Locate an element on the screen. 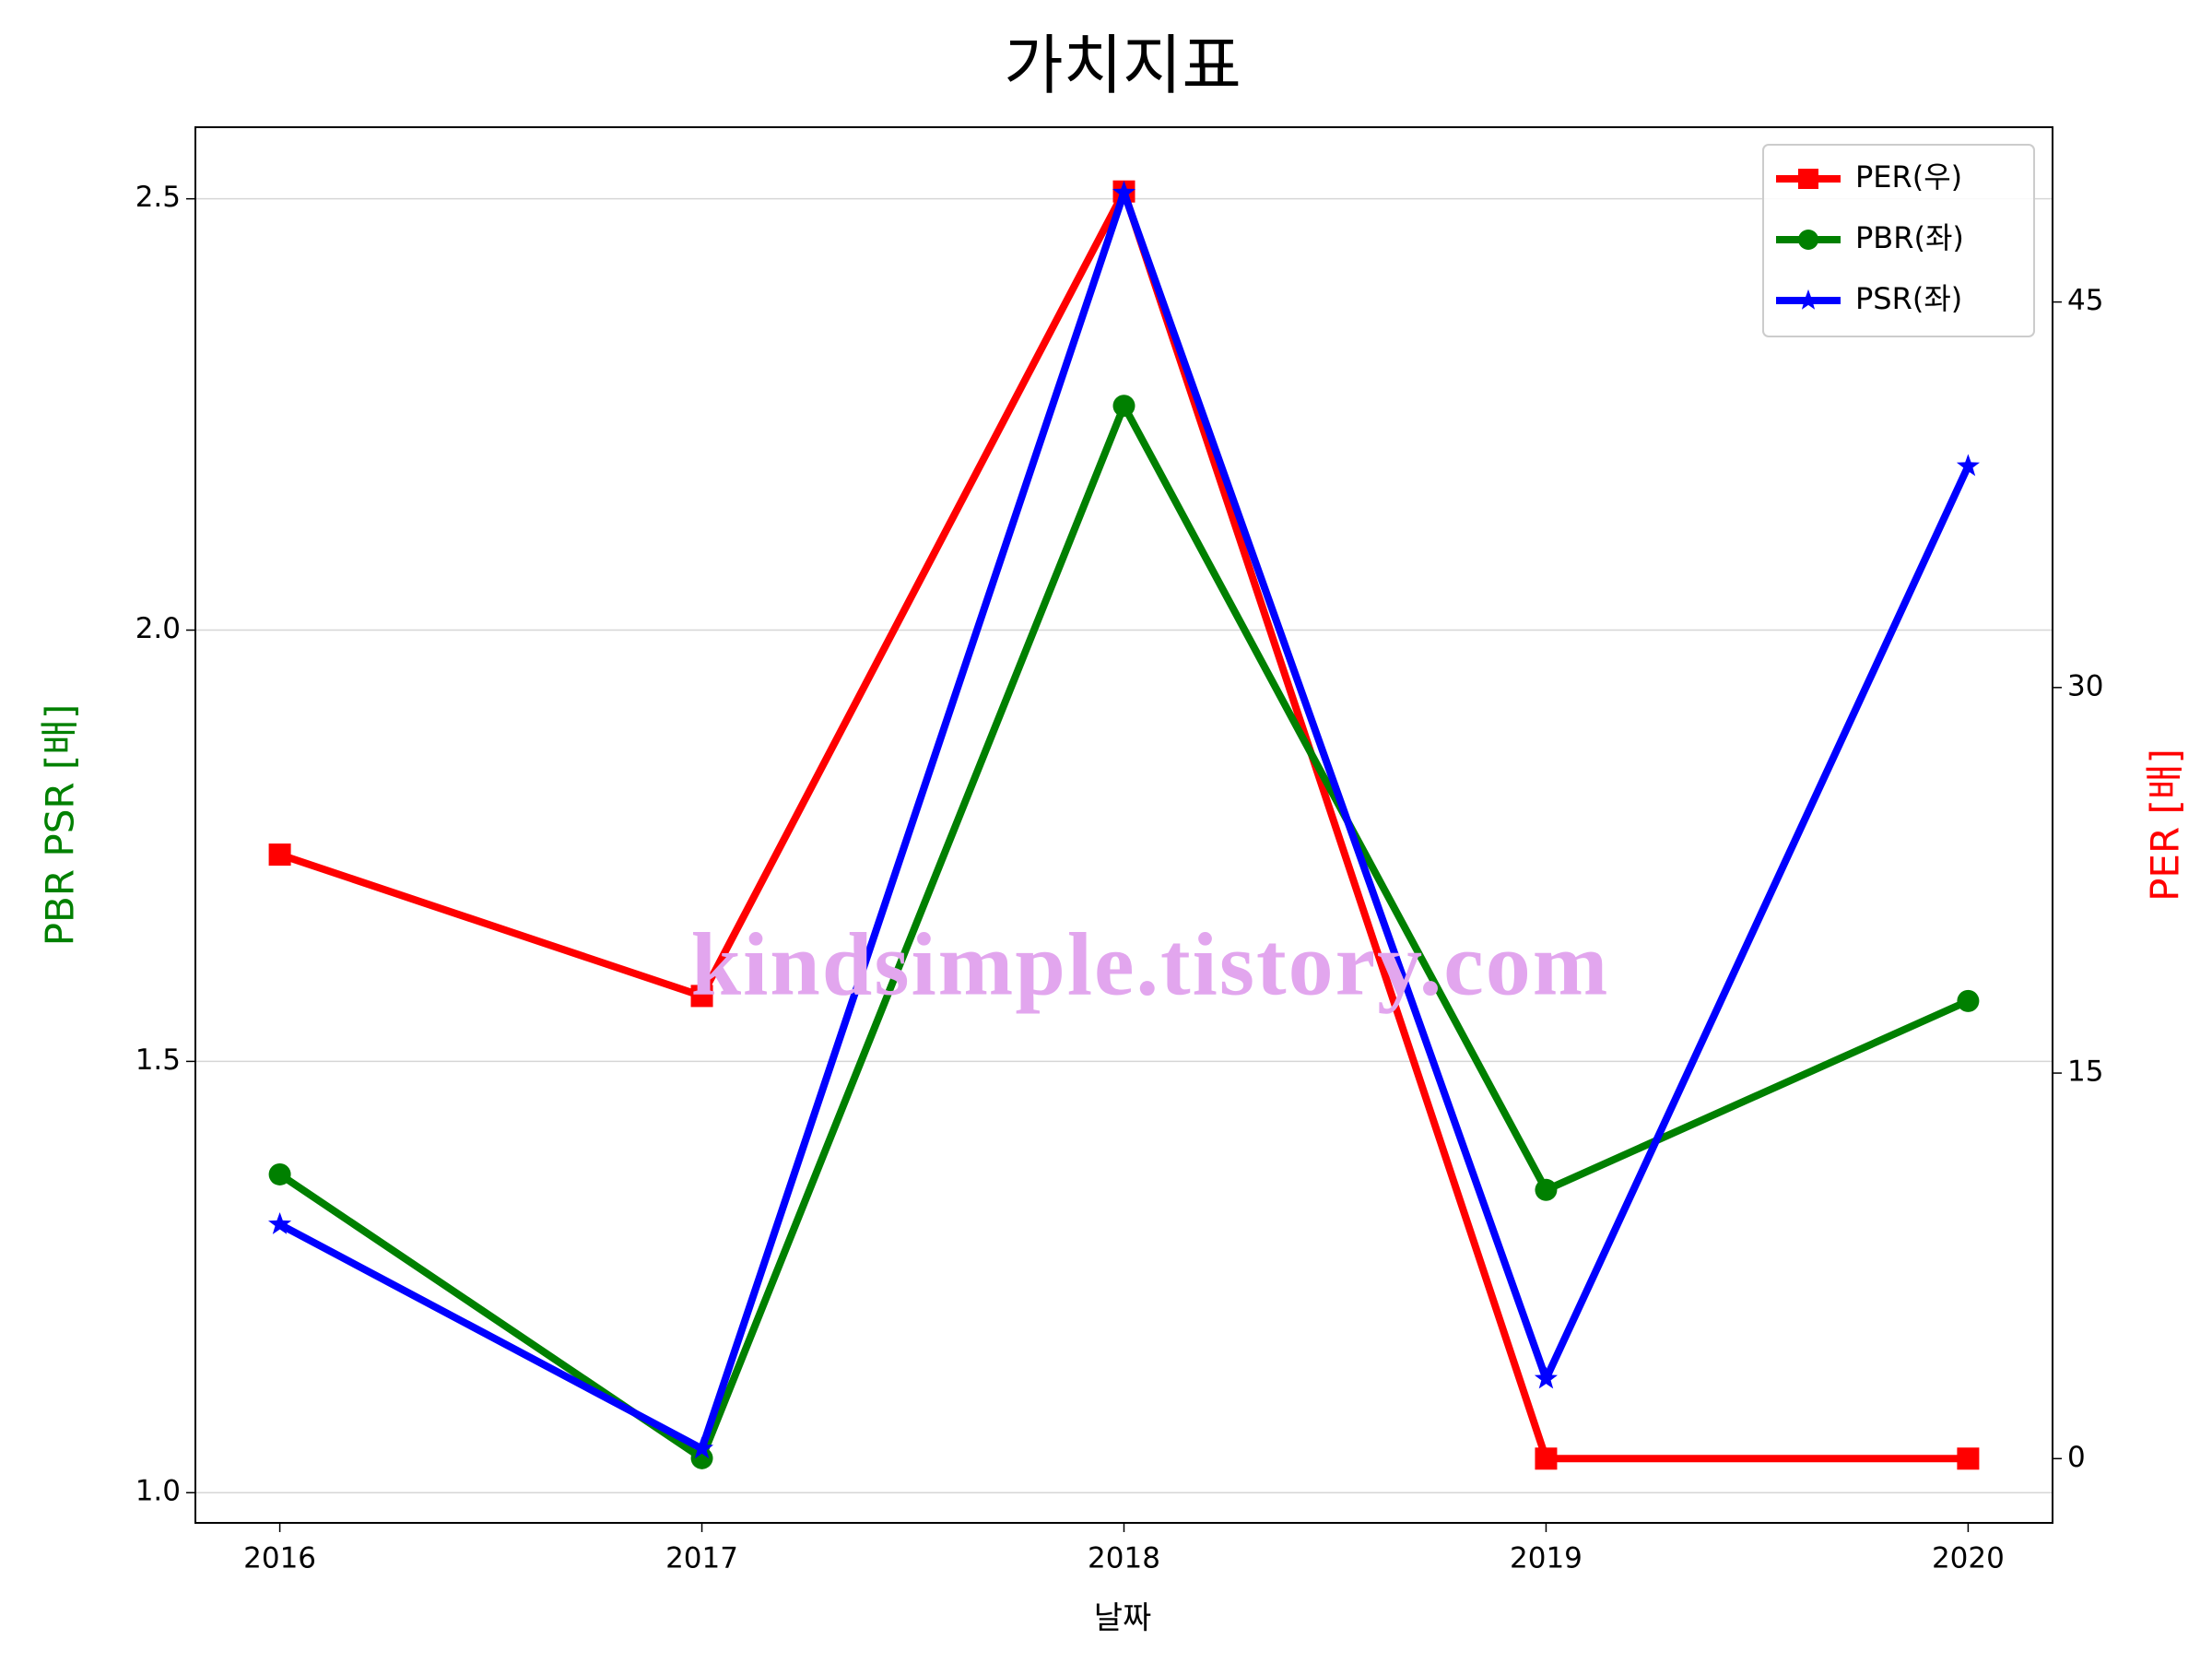 Image resolution: width=2212 pixels, height=1663 pixels. legend: PER(우) PBR(좌) PSR(좌) is located at coordinates (1898, 240).